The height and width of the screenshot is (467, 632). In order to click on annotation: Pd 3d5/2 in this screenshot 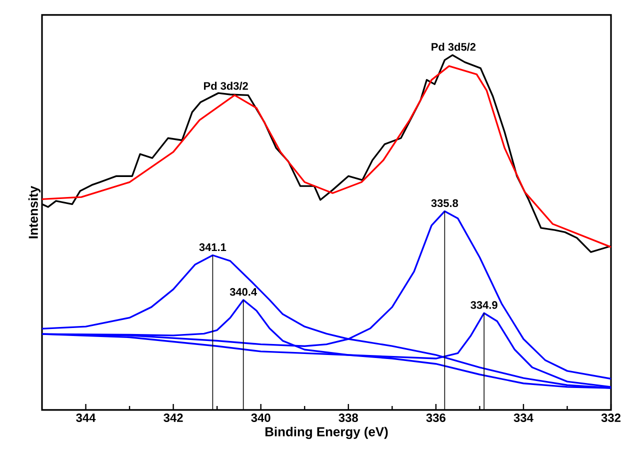, I will do `click(454, 46)`.